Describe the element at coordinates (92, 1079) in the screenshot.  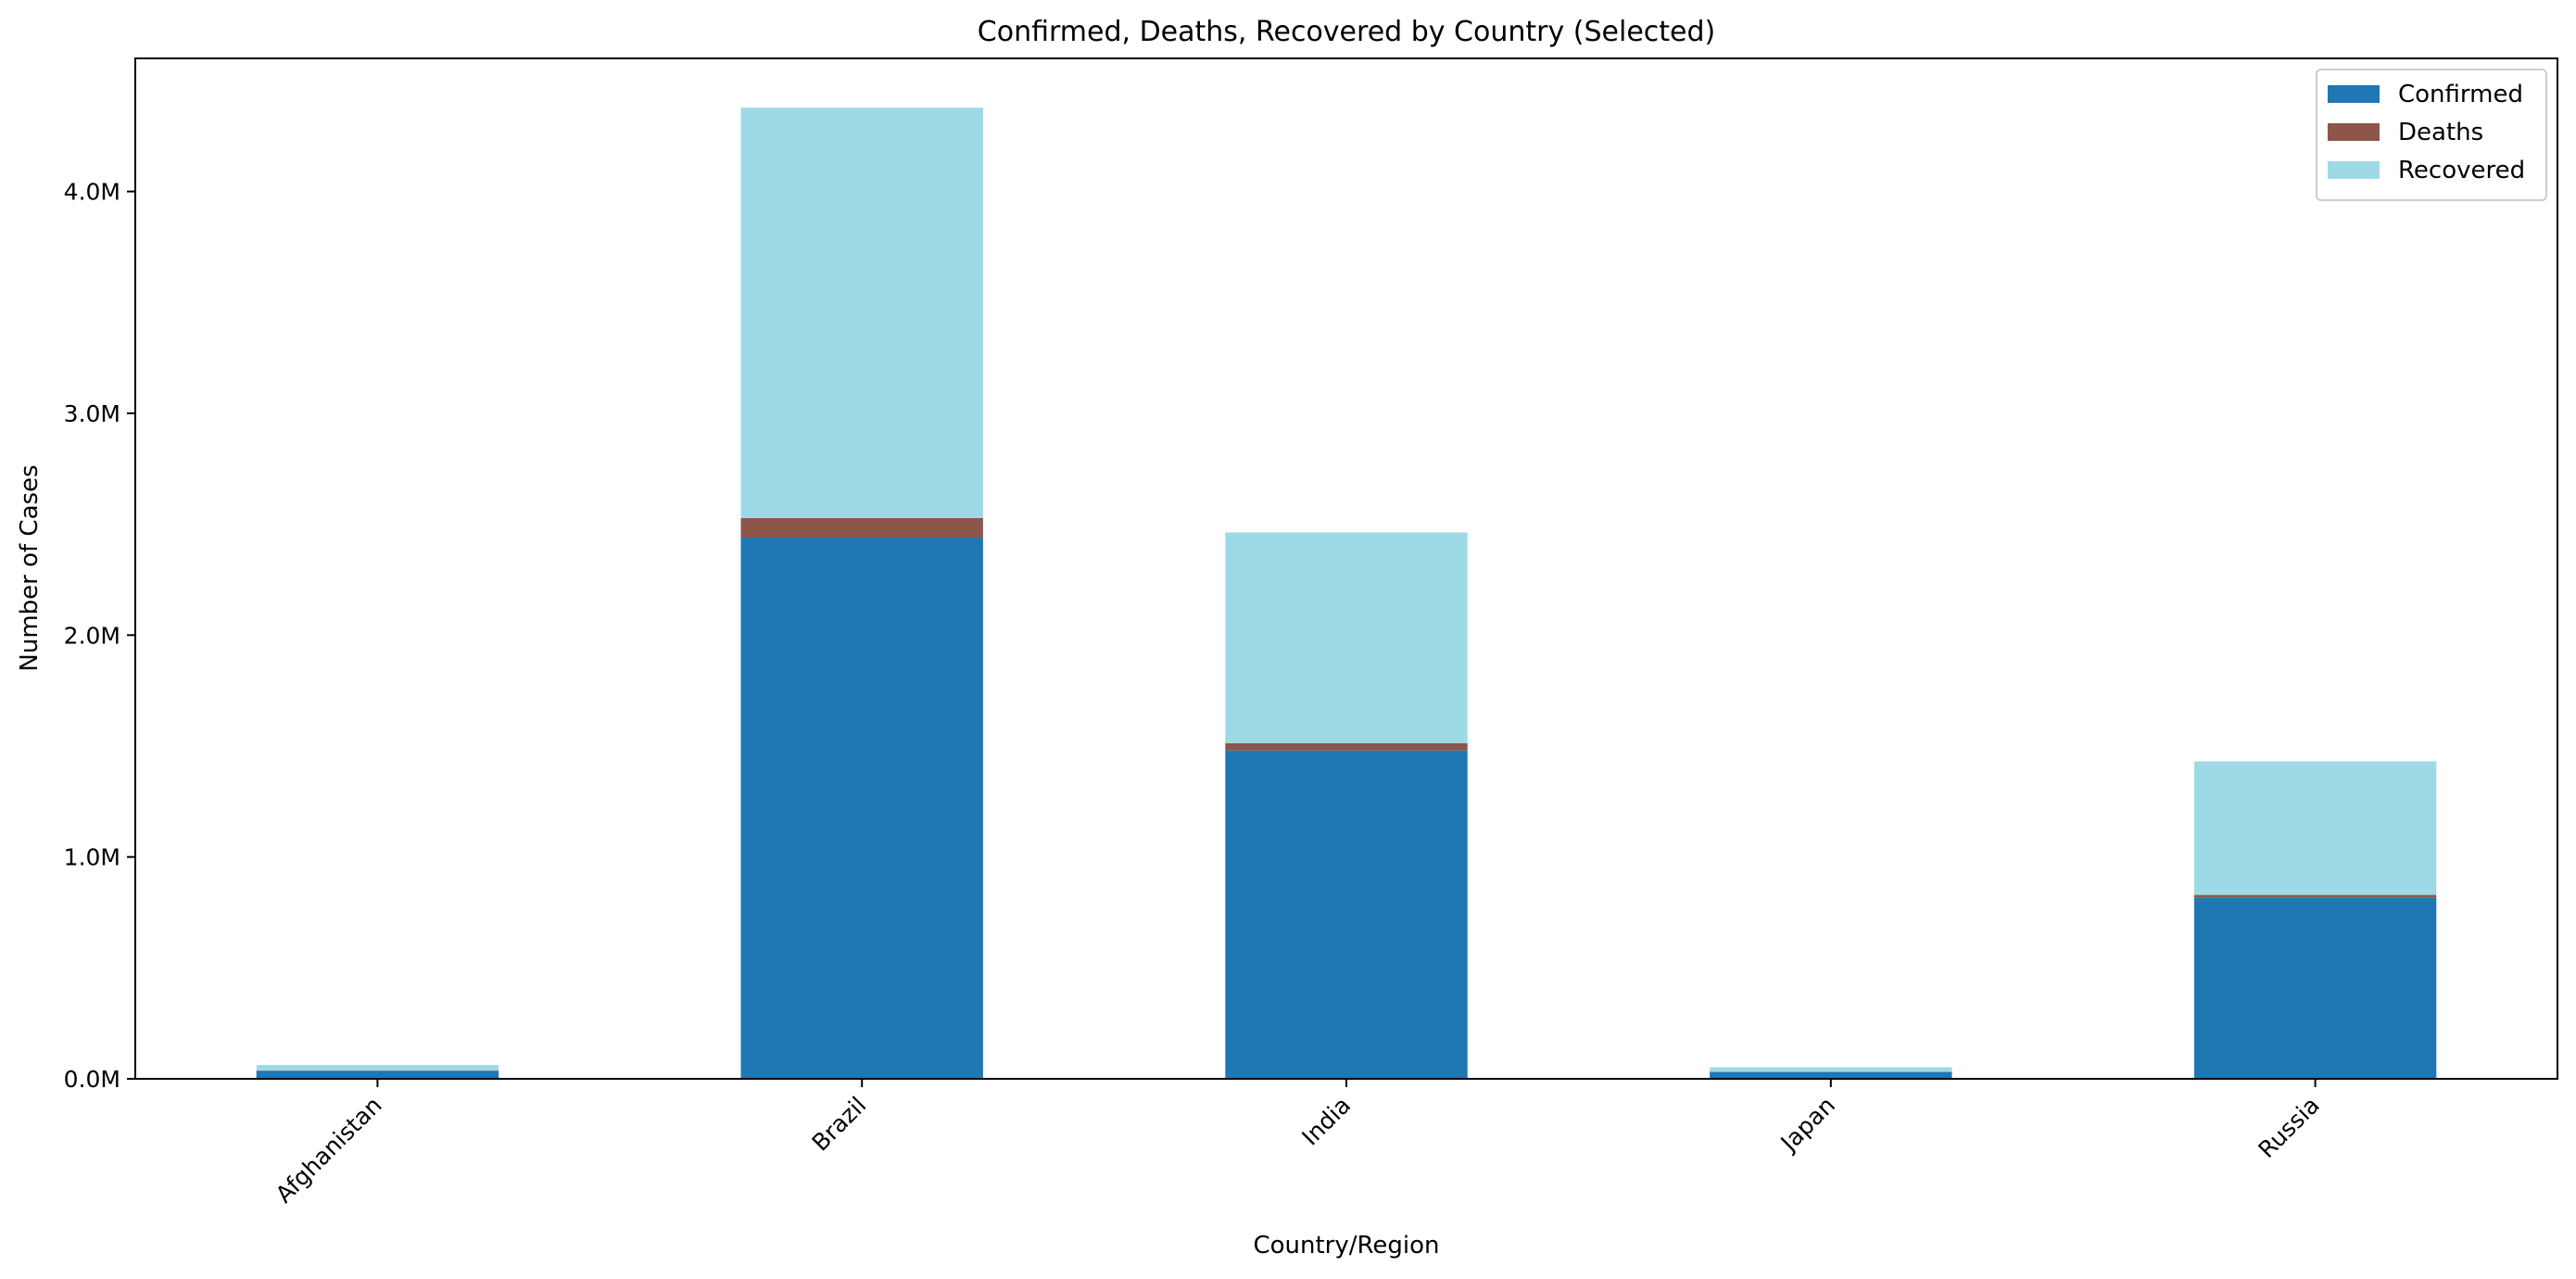
I see `y-tick-label: 0.0M` at that location.